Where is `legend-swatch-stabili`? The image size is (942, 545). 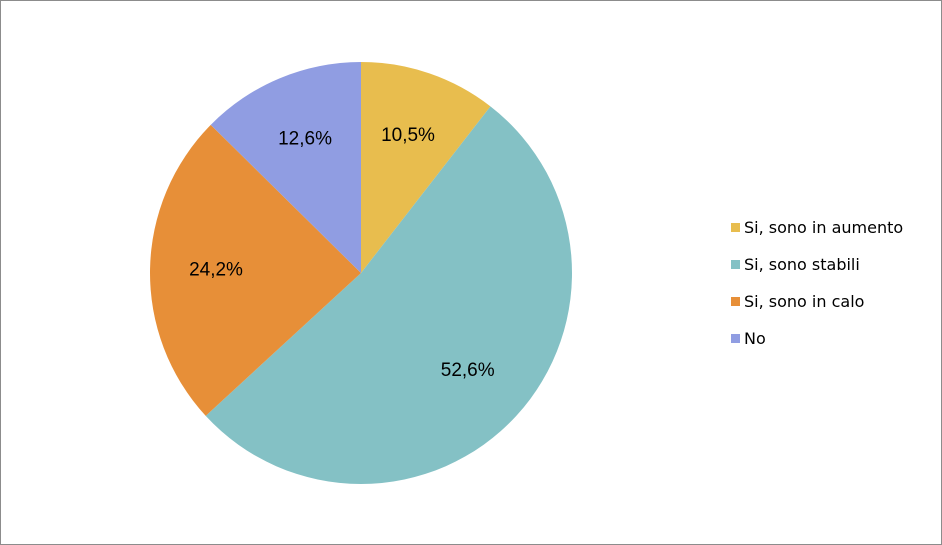 legend-swatch-stabili is located at coordinates (735, 264).